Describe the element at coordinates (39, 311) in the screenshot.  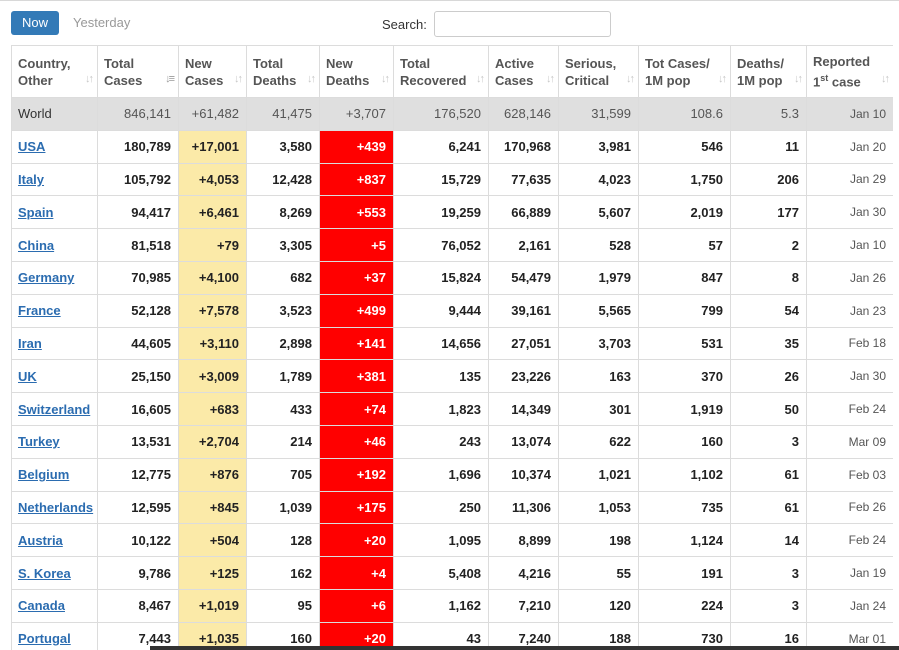
I see `country-link: France` at that location.